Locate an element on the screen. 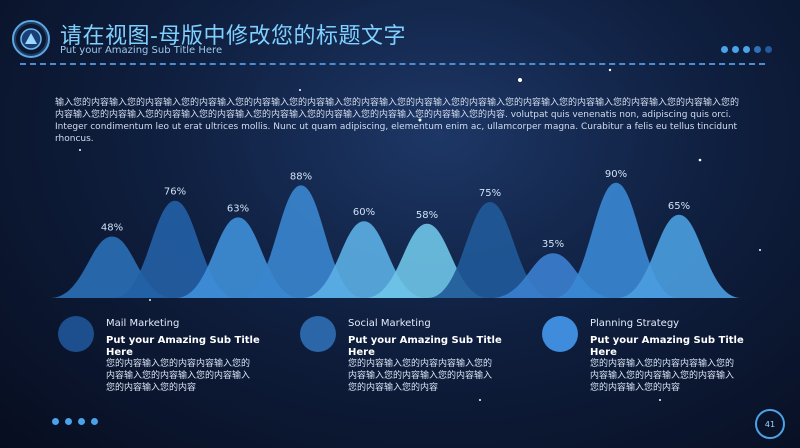 Image resolution: width=800 pixels, height=448 pixels. wave-value-label: 48% is located at coordinates (112, 228).